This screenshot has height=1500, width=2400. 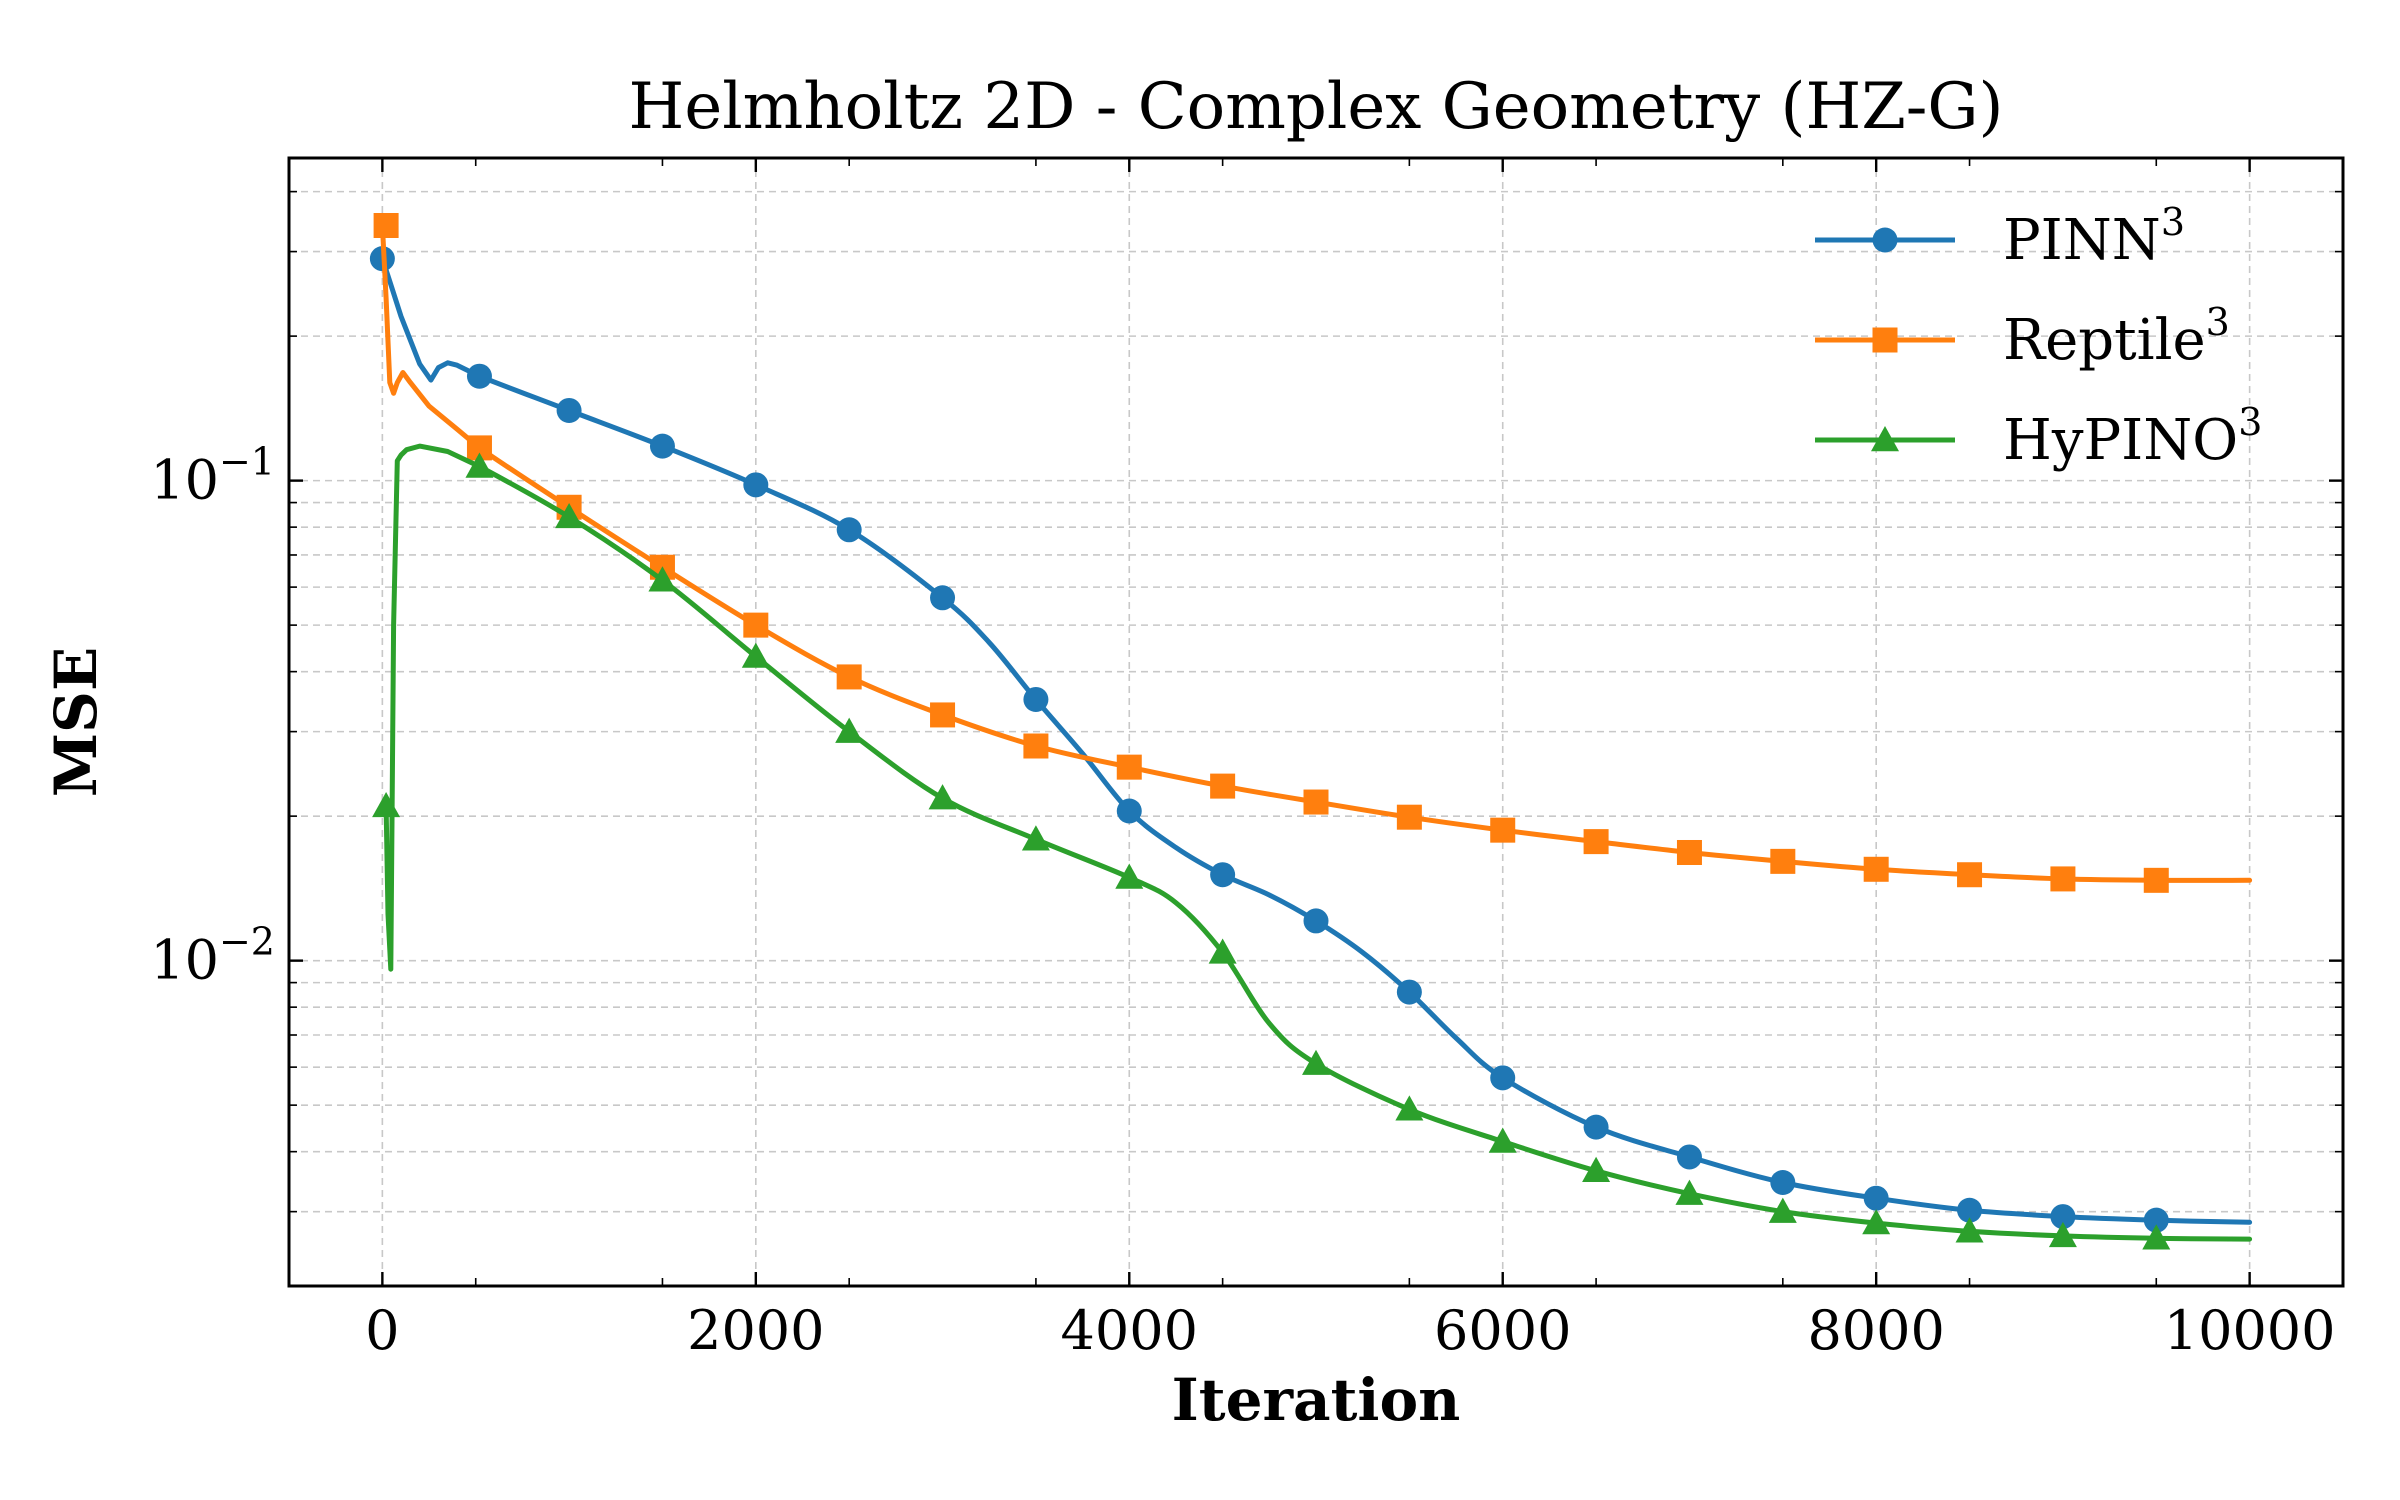 I want to click on legend-label: HyPINO3, so click(x=2132, y=436).